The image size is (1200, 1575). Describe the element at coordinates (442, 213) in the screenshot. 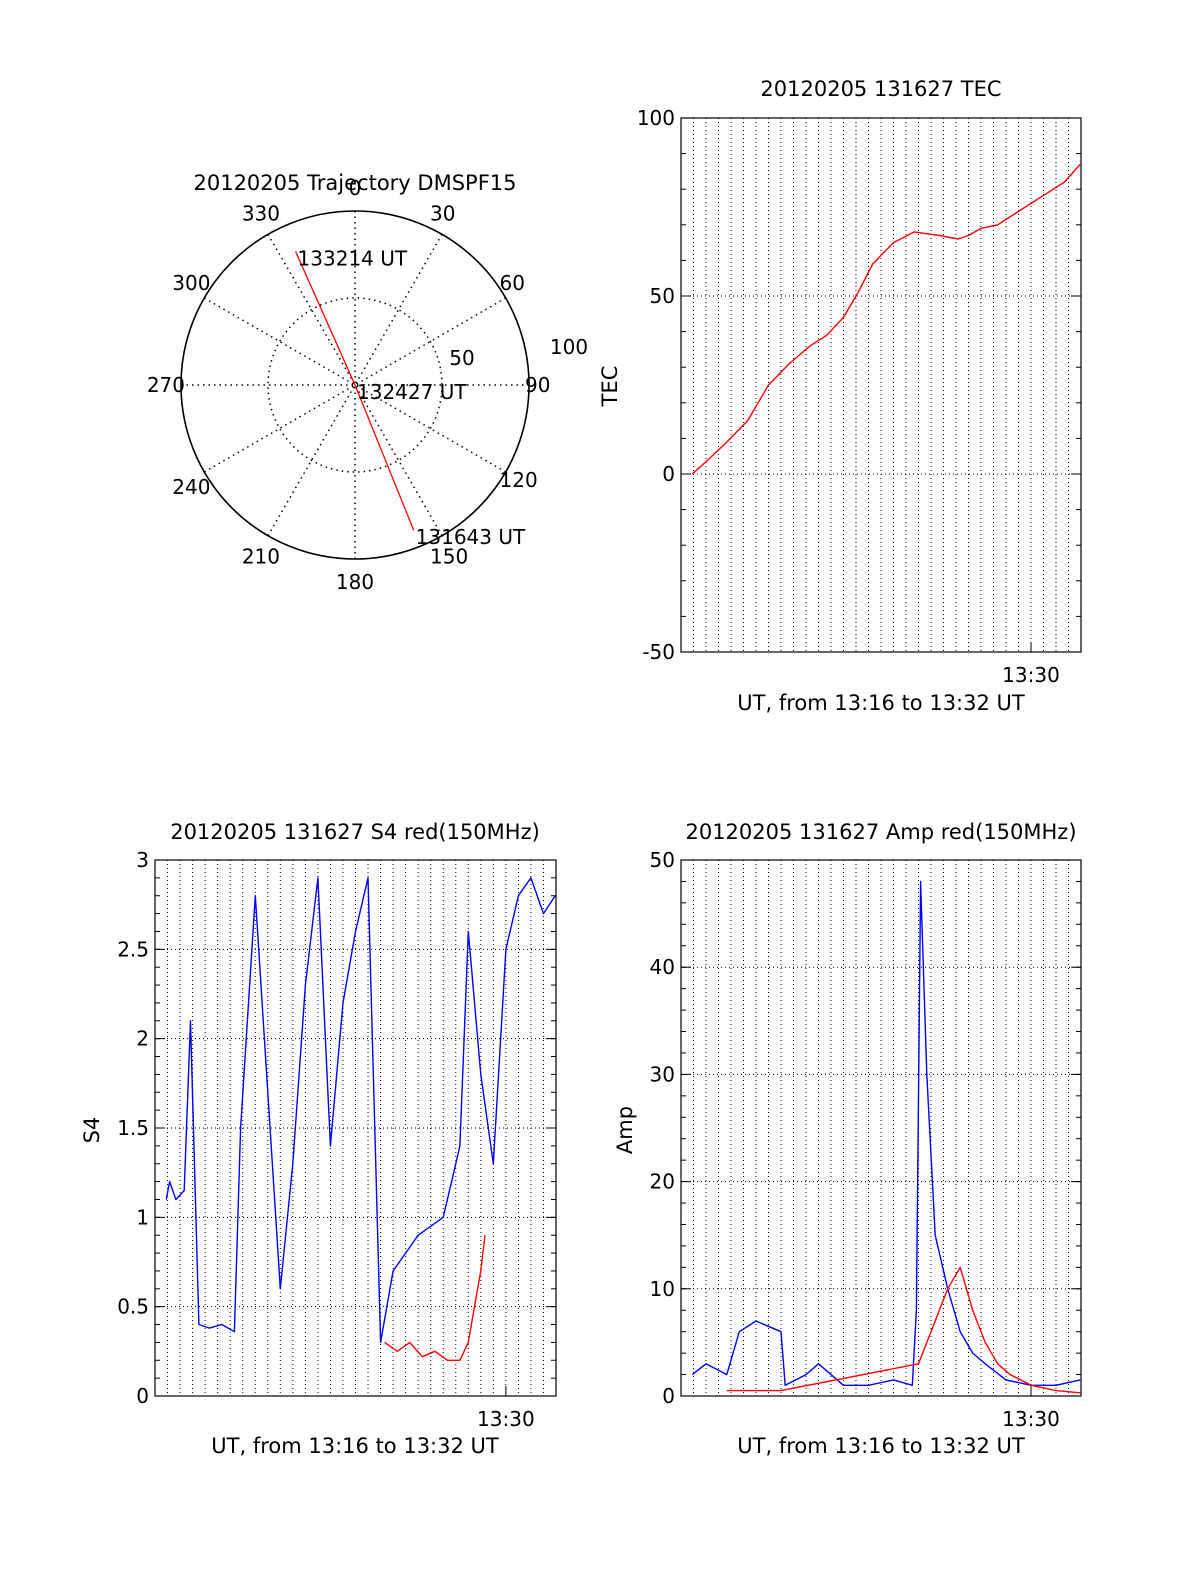

I see `polar-angle-label: 30` at that location.